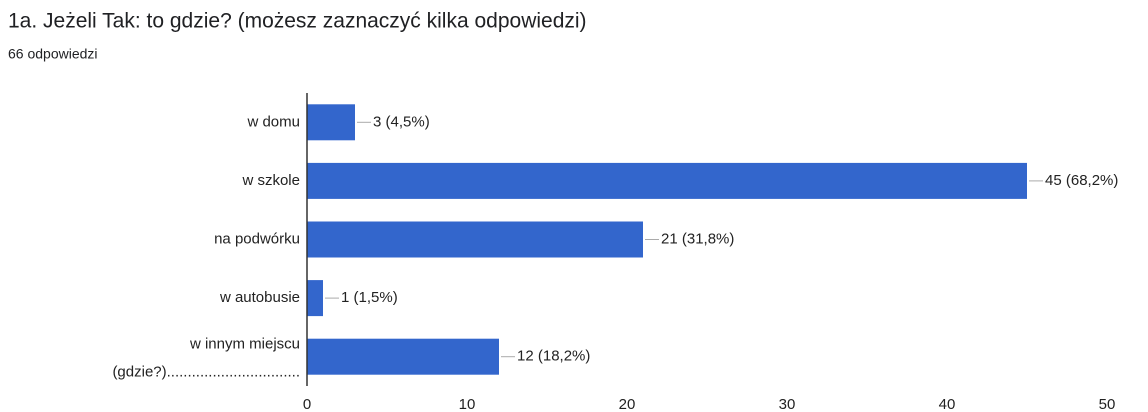 The width and height of the screenshot is (1148, 412). Describe the element at coordinates (553, 356) in the screenshot. I see `data-label: 12 (18,2%)` at that location.